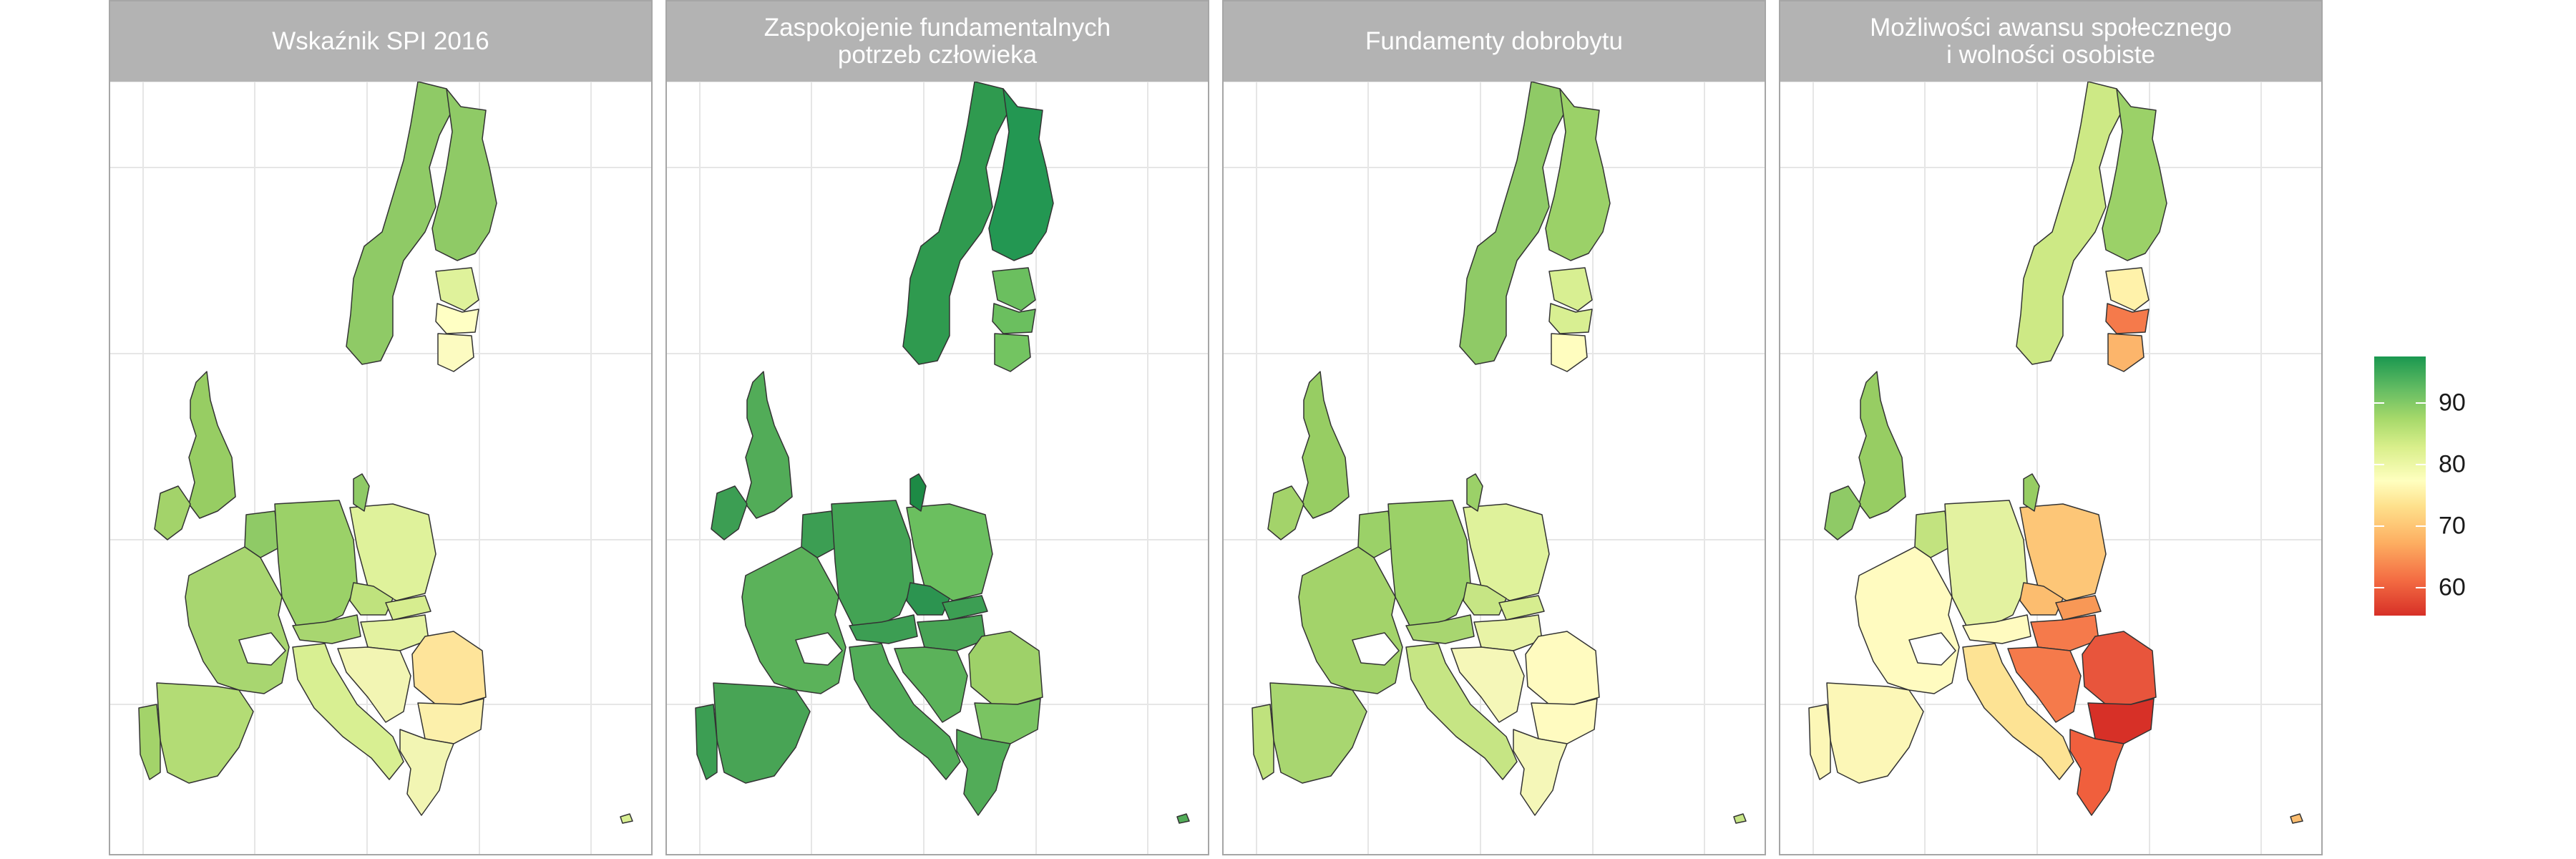  Describe the element at coordinates (2452, 587) in the screenshot. I see `legend-tick-label: 60` at that location.